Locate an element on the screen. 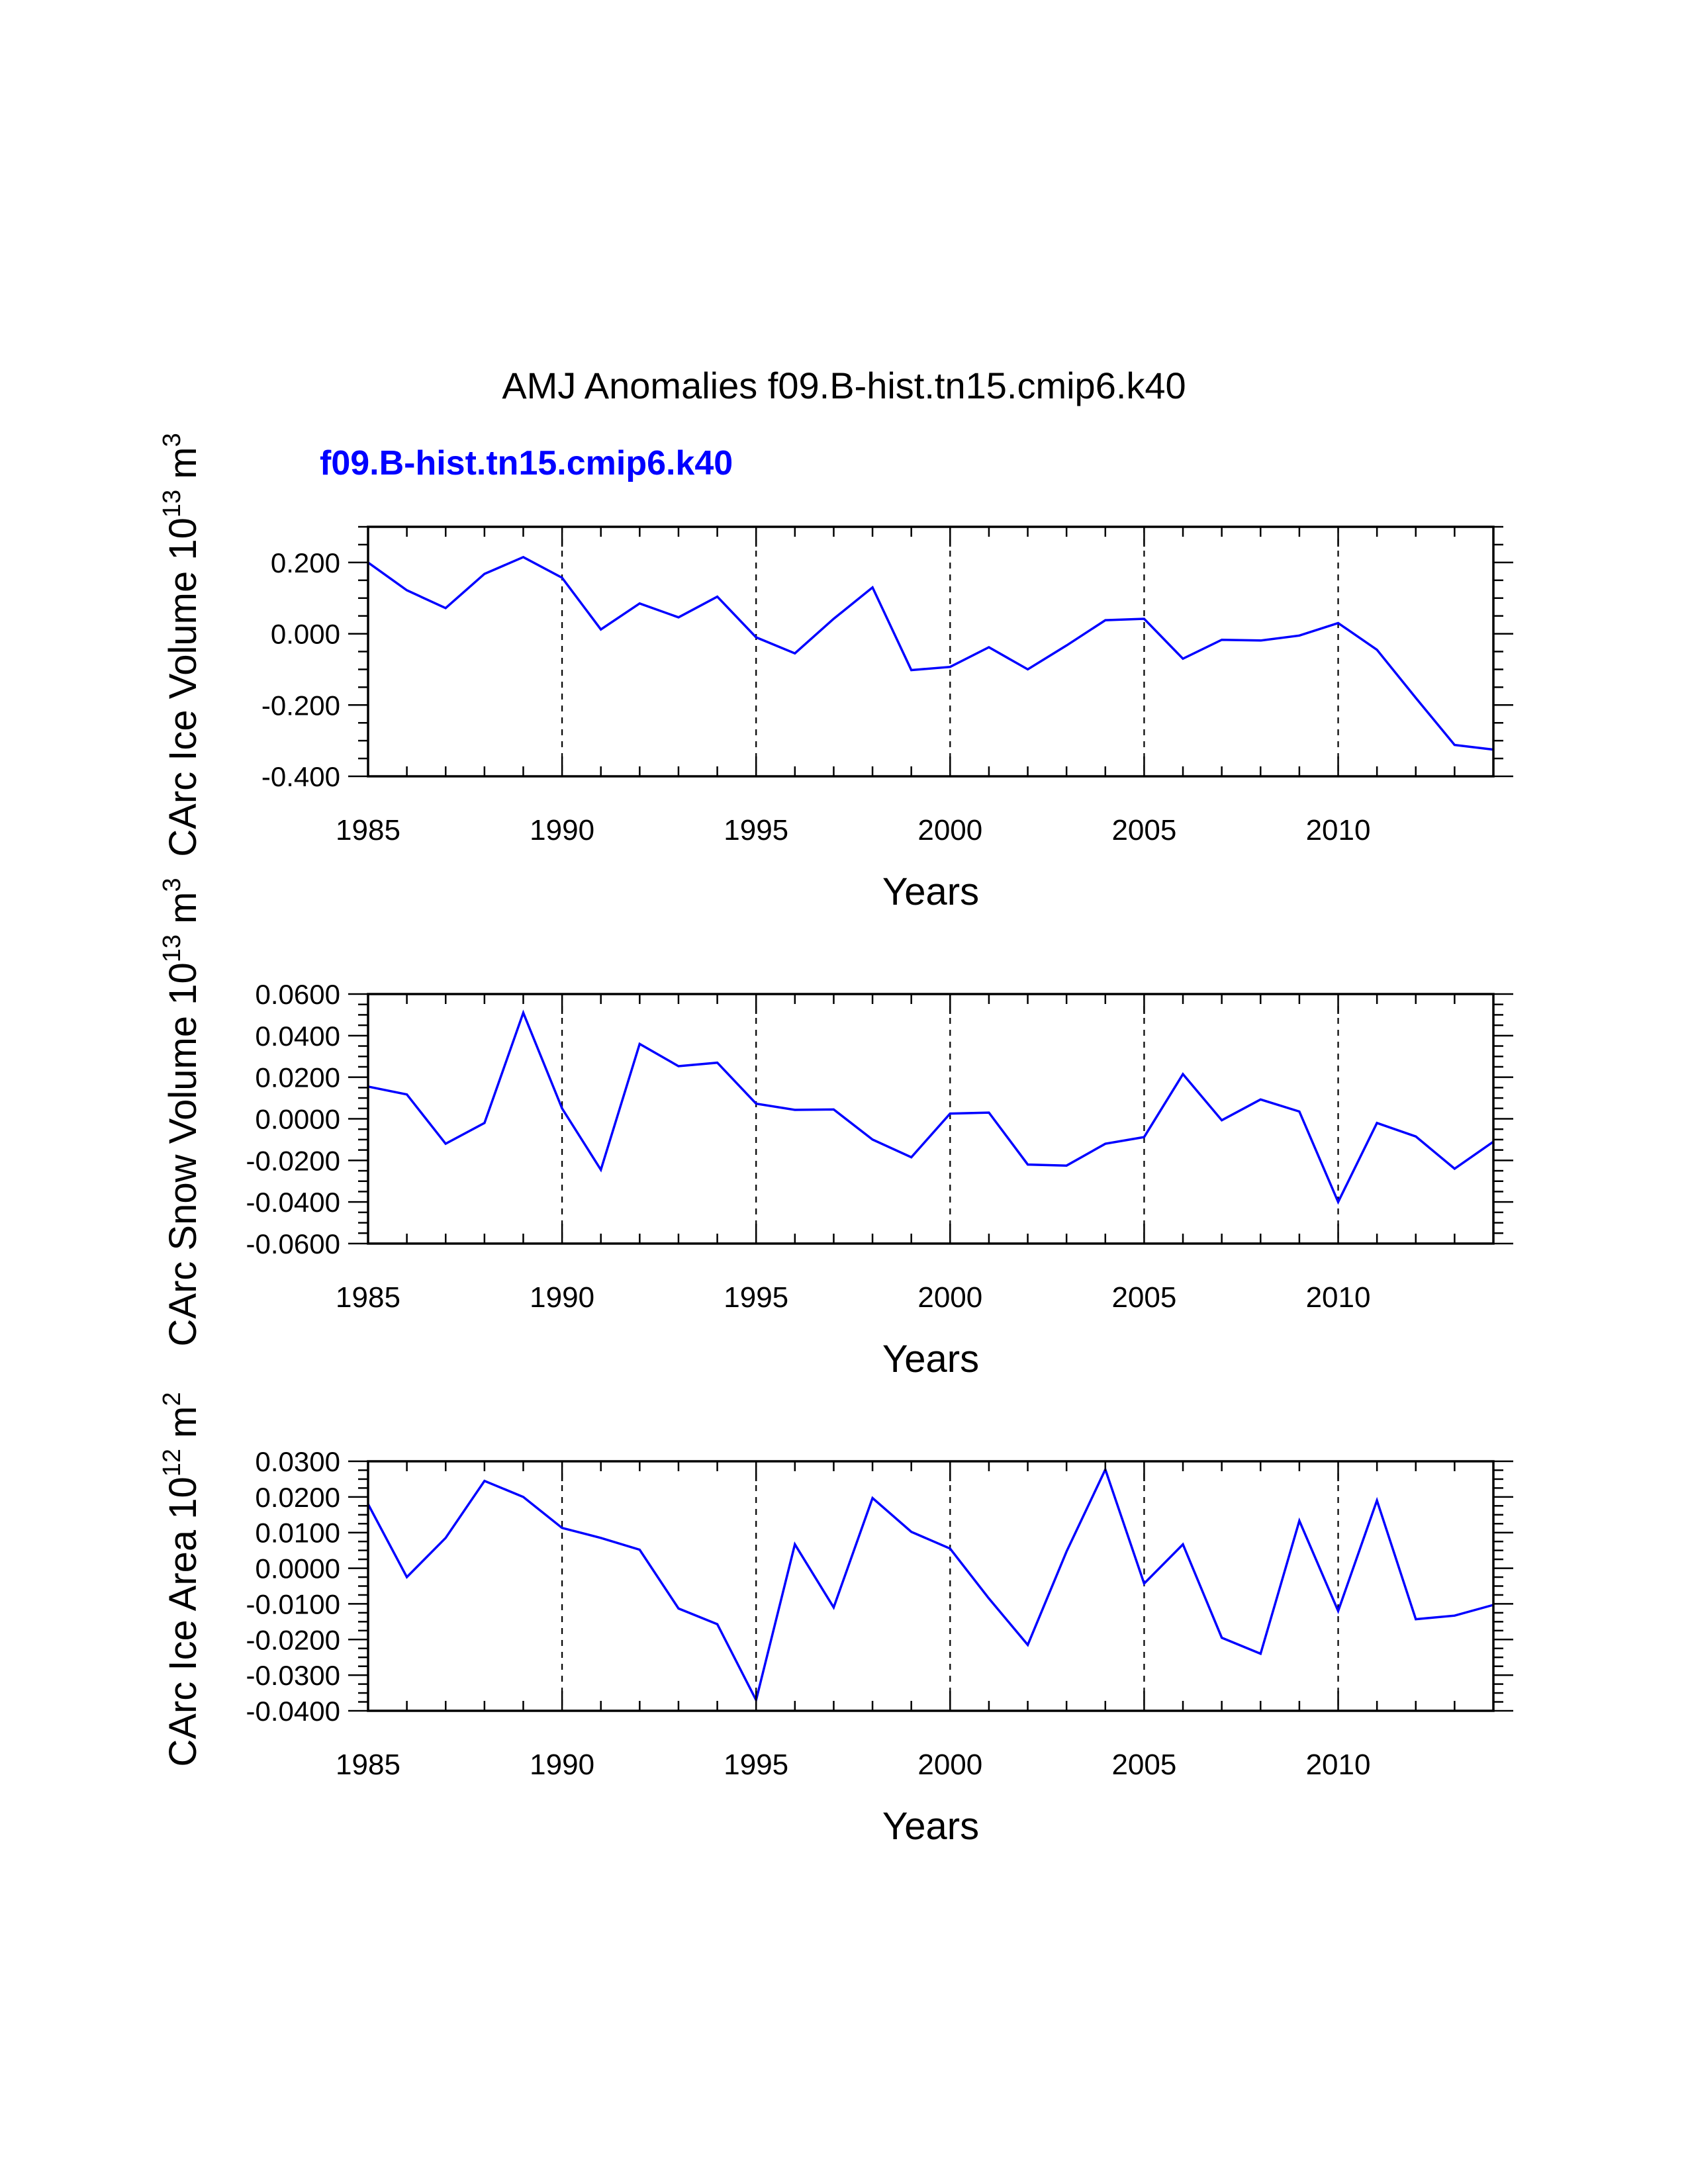 The height and width of the screenshot is (2184, 1688). y-axis-label-unit-power: 2 is located at coordinates (172, 1399).